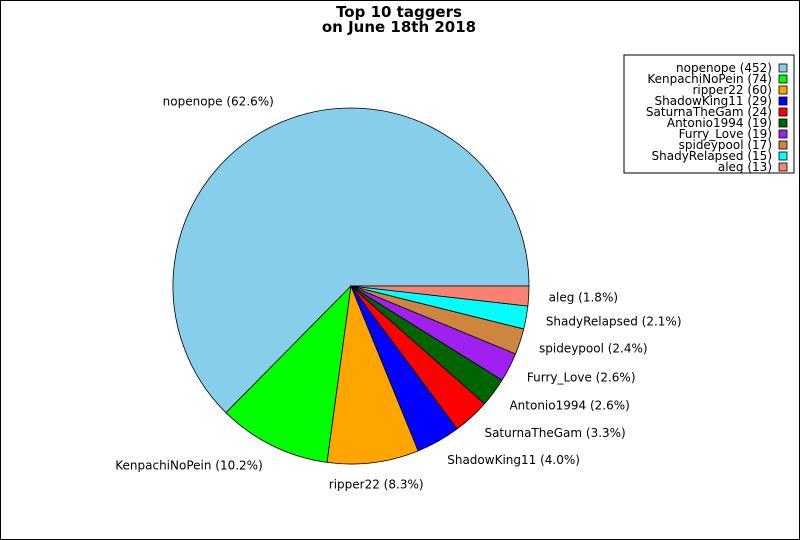  What do you see at coordinates (725, 145) in the screenshot?
I see `legend-label-spideypool: spideypool (17)` at bounding box center [725, 145].